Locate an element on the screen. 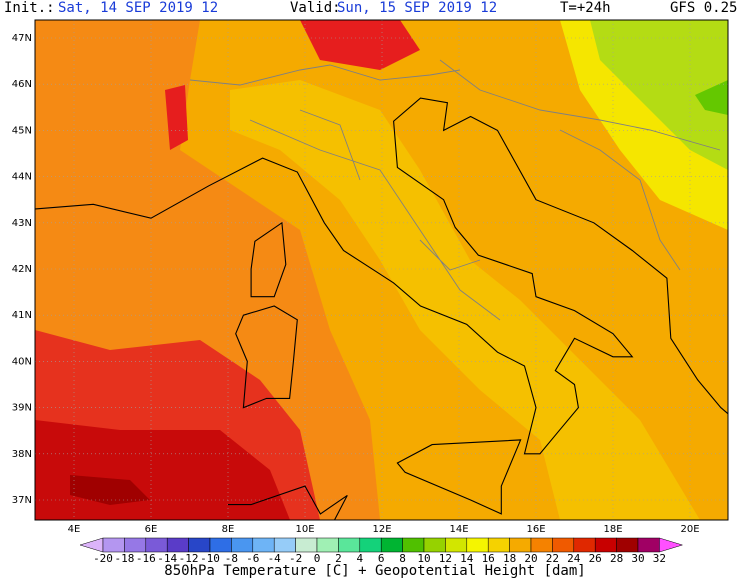  lon-label: 20E is located at coordinates (689, 529).